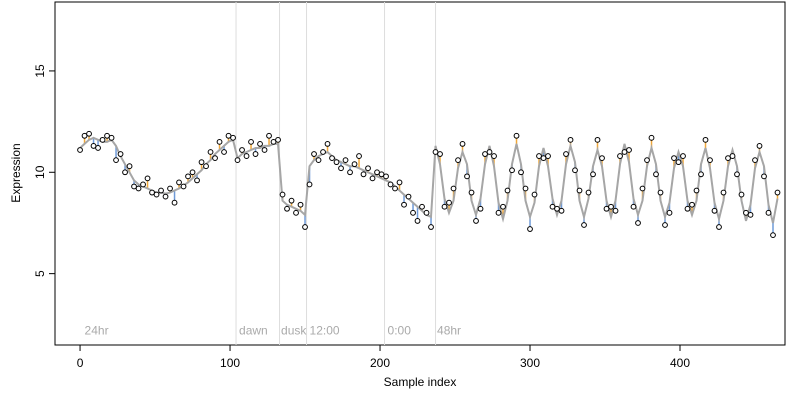 The height and width of the screenshot is (400, 800). What do you see at coordinates (530, 363) in the screenshot?
I see `x-tick-label: 300` at bounding box center [530, 363].